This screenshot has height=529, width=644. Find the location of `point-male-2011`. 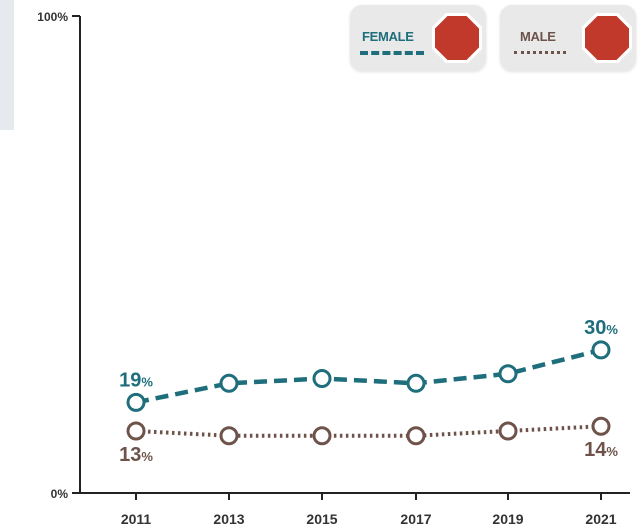

point-male-2011 is located at coordinates (136, 431).